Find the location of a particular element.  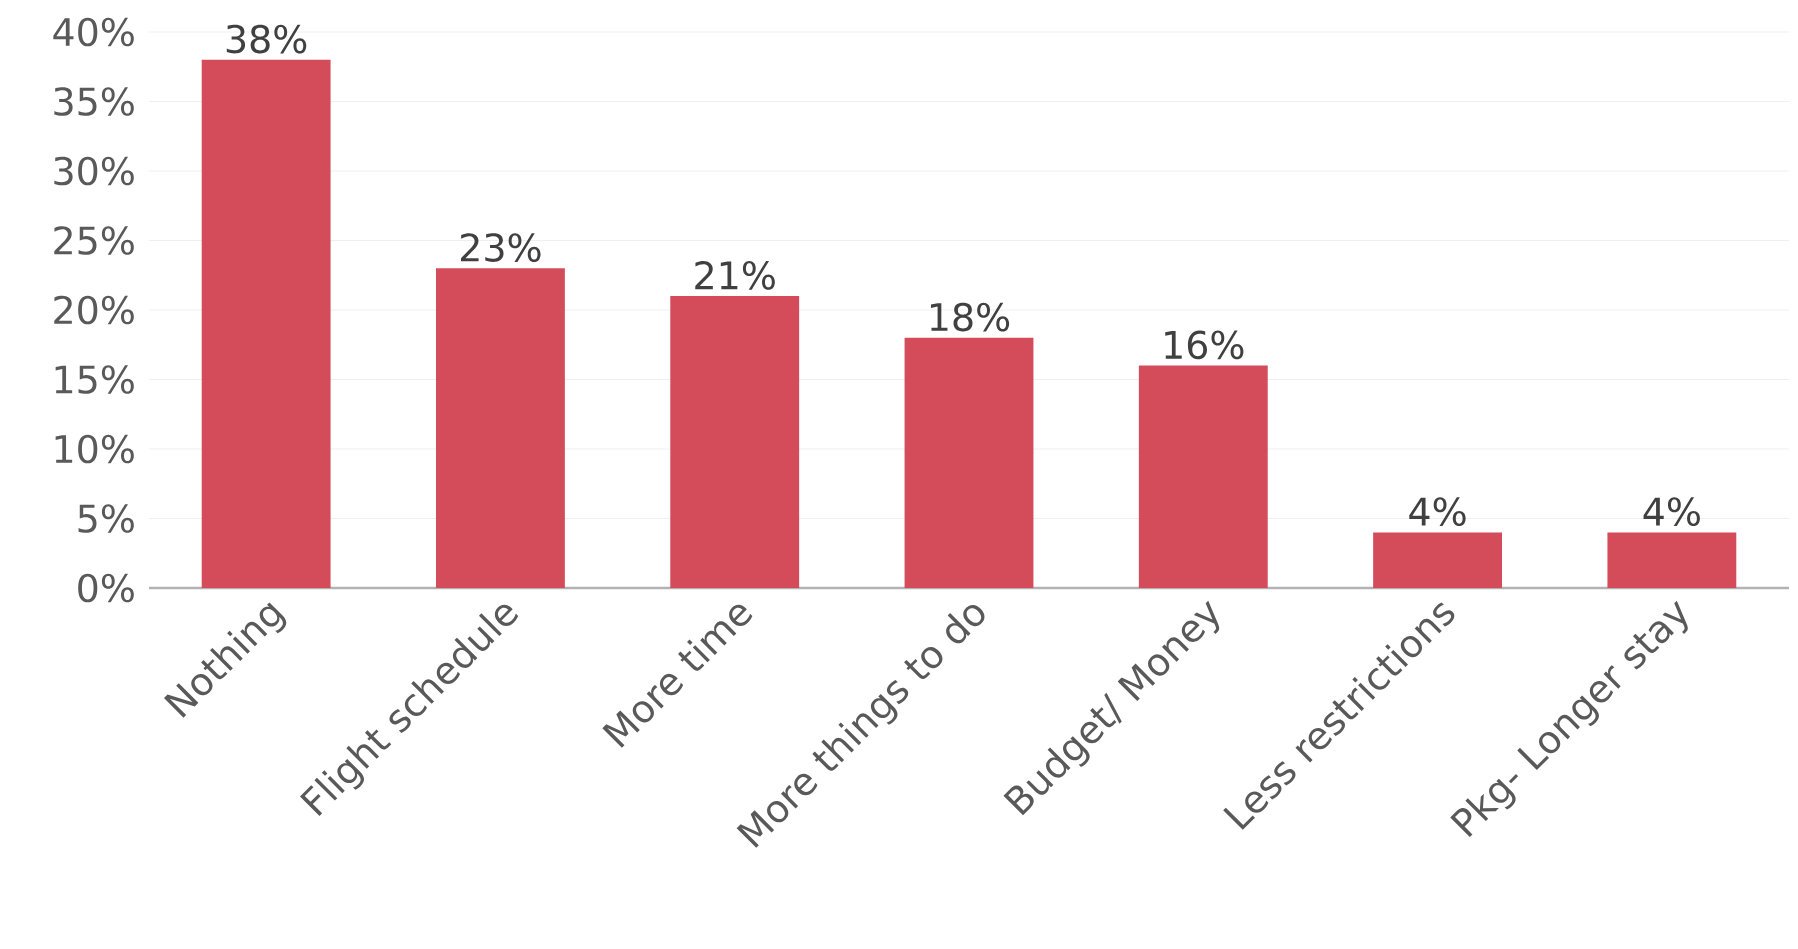

data-label: 23% is located at coordinates (501, 247).